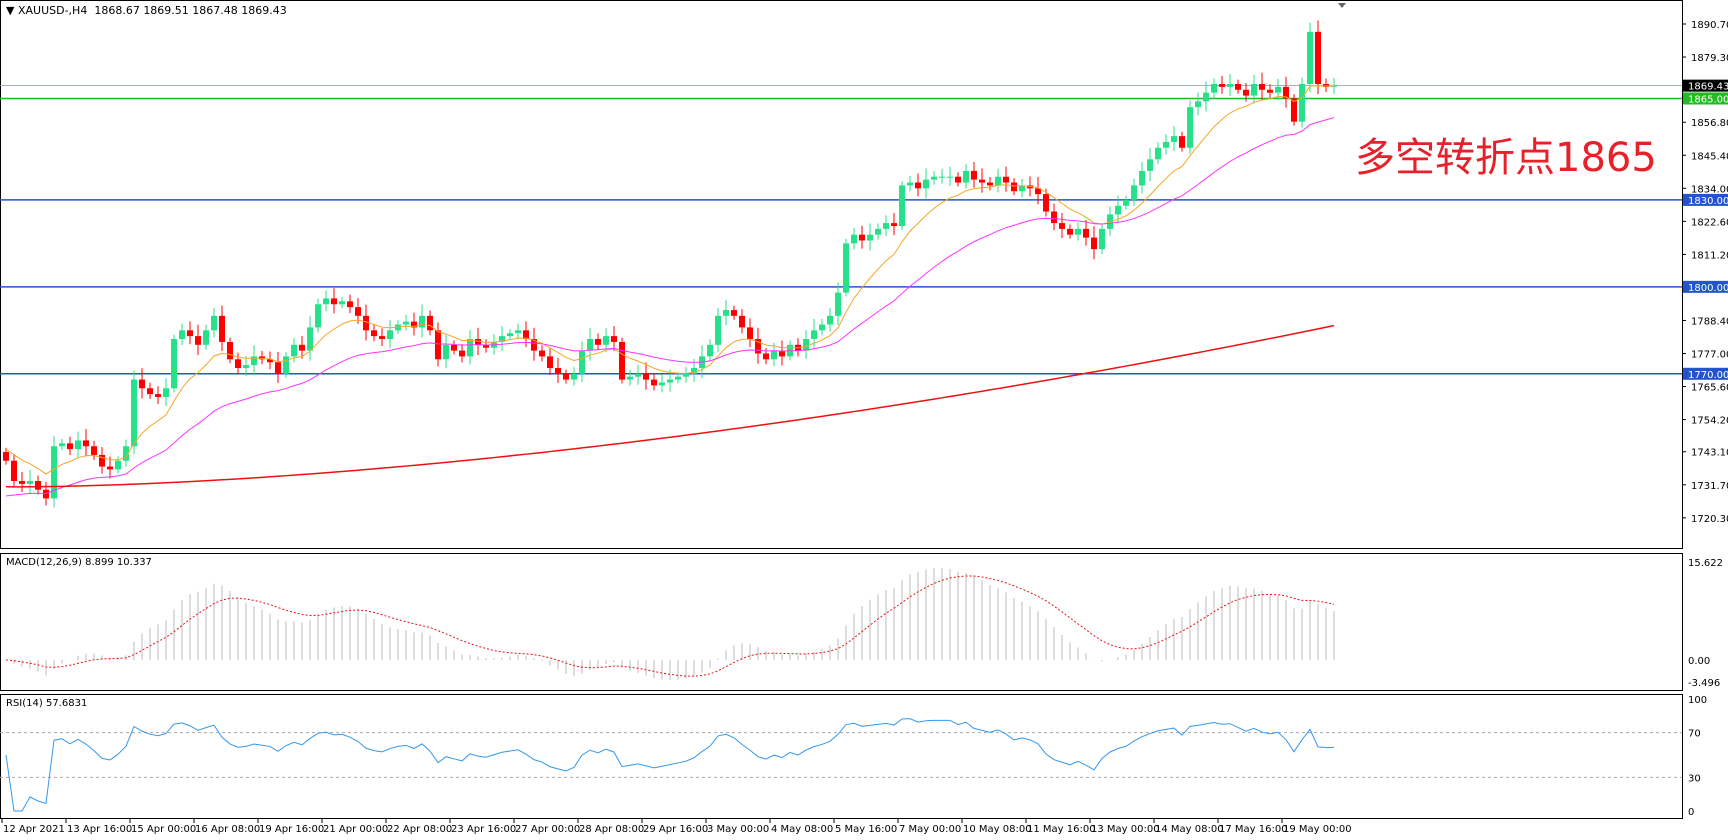 The width and height of the screenshot is (1728, 840). Describe the element at coordinates (1125, 829) in the screenshot. I see `time-label: 13 May 00:00` at that location.